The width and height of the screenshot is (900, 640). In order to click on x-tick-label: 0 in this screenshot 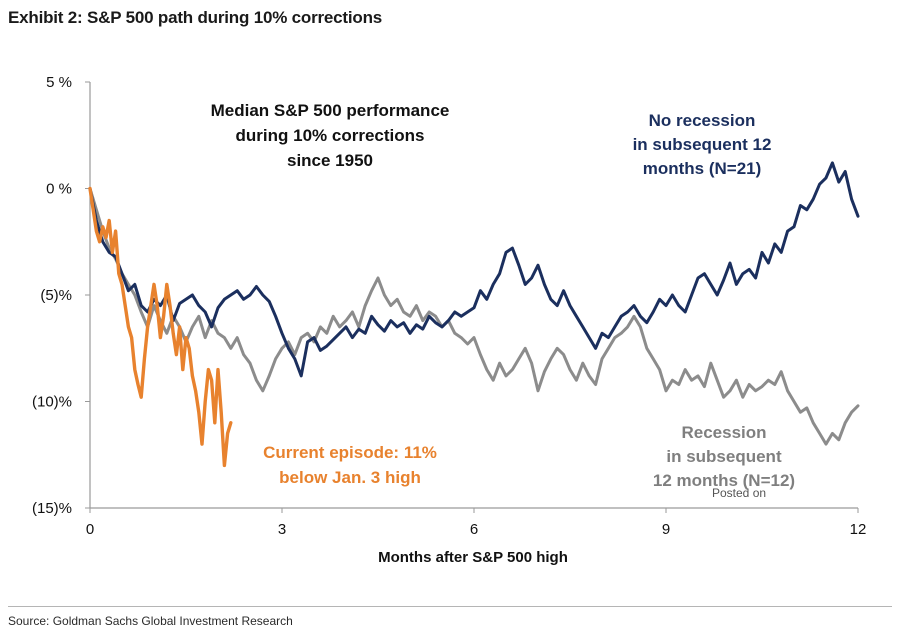, I will do `click(90, 529)`.